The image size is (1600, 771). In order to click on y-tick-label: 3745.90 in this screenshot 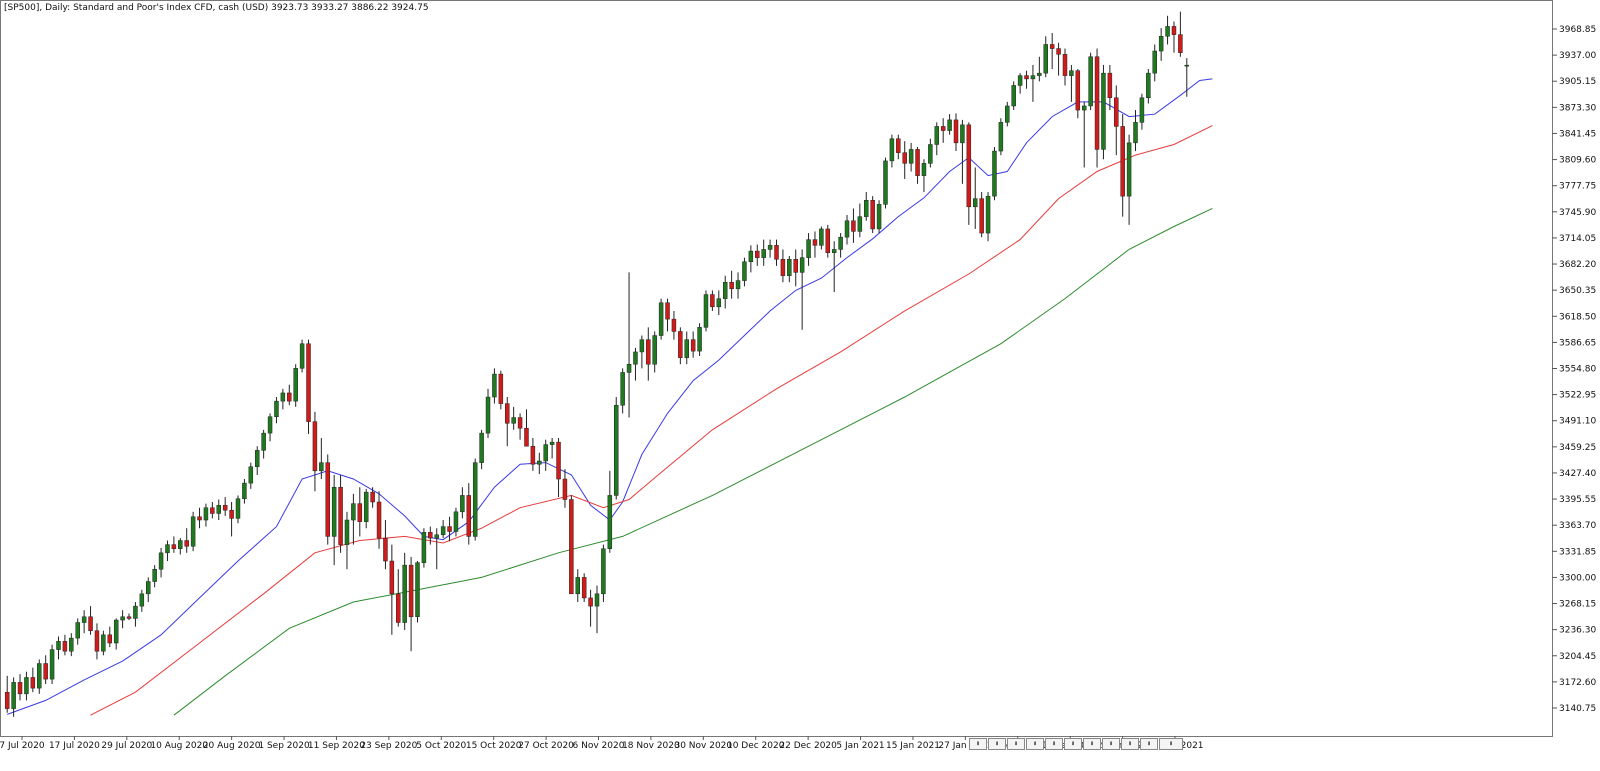, I will do `click(1577, 213)`.